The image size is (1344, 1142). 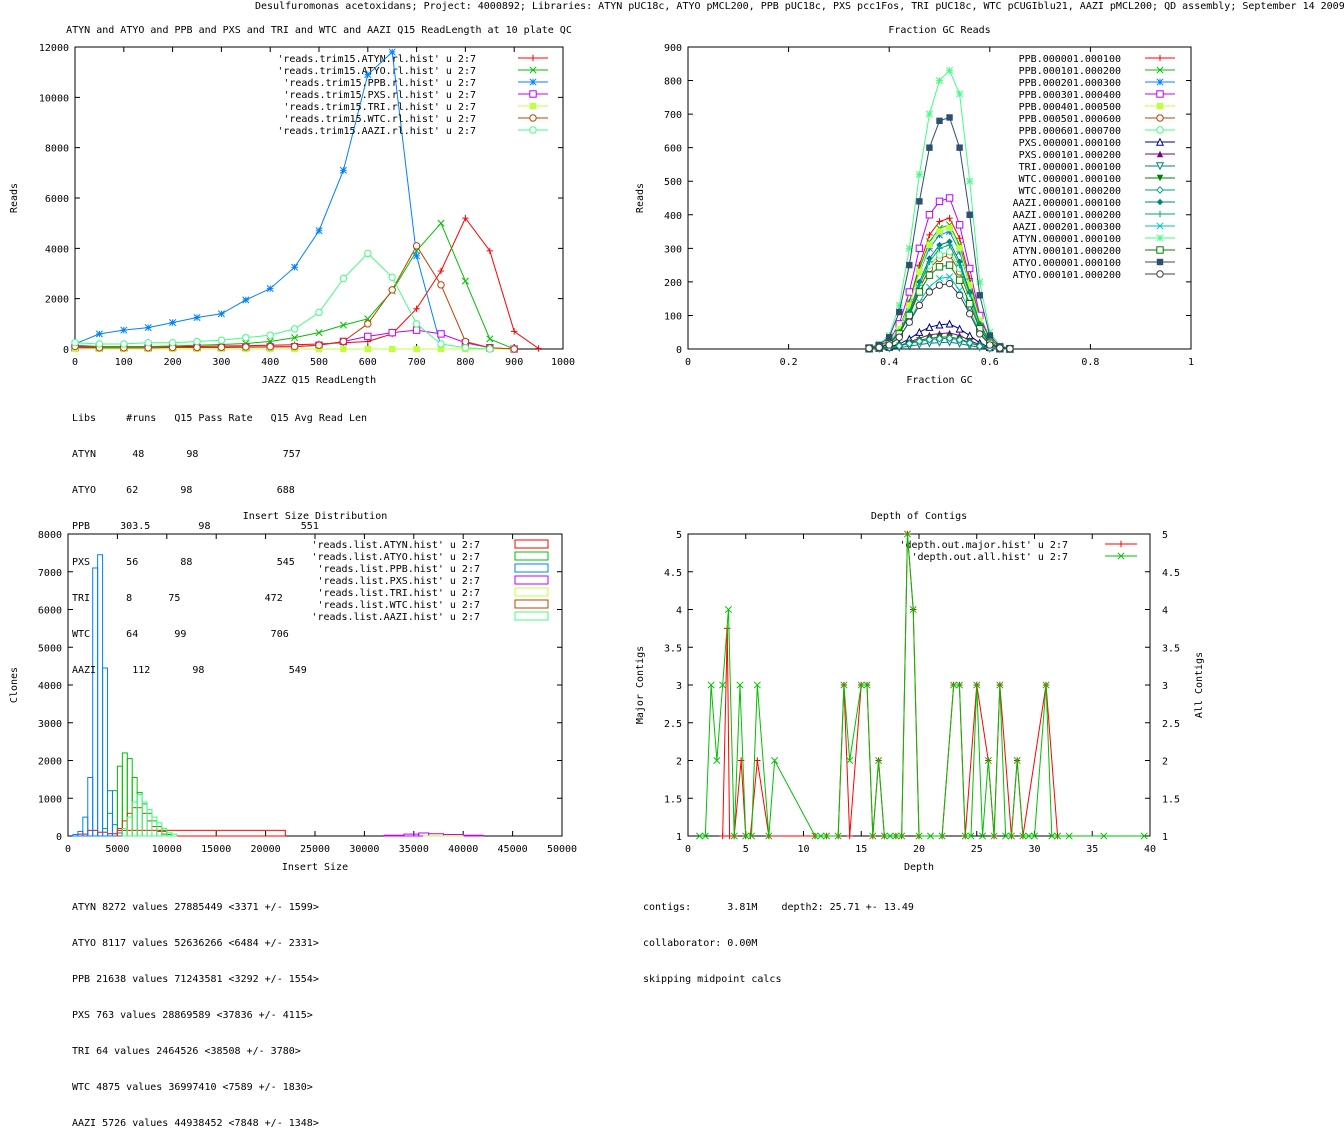 I want to click on y-tick-label: 800, so click(x=673, y=82).